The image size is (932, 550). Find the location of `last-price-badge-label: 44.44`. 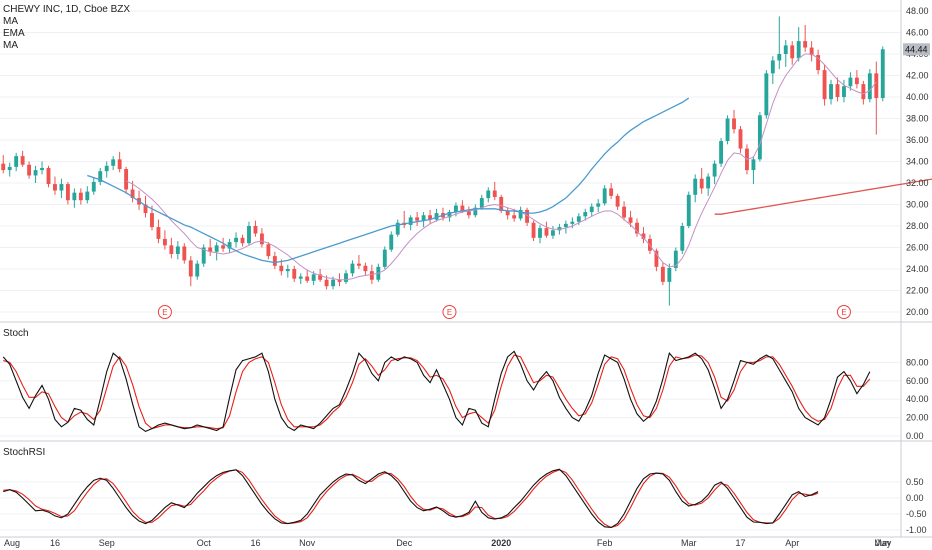

last-price-badge-label: 44.44 is located at coordinates (916, 49).